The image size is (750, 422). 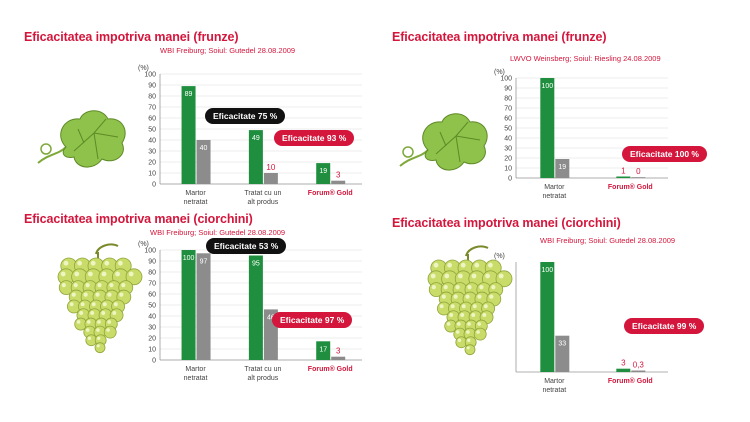 I want to click on bar-value-label: 40, so click(x=204, y=148).